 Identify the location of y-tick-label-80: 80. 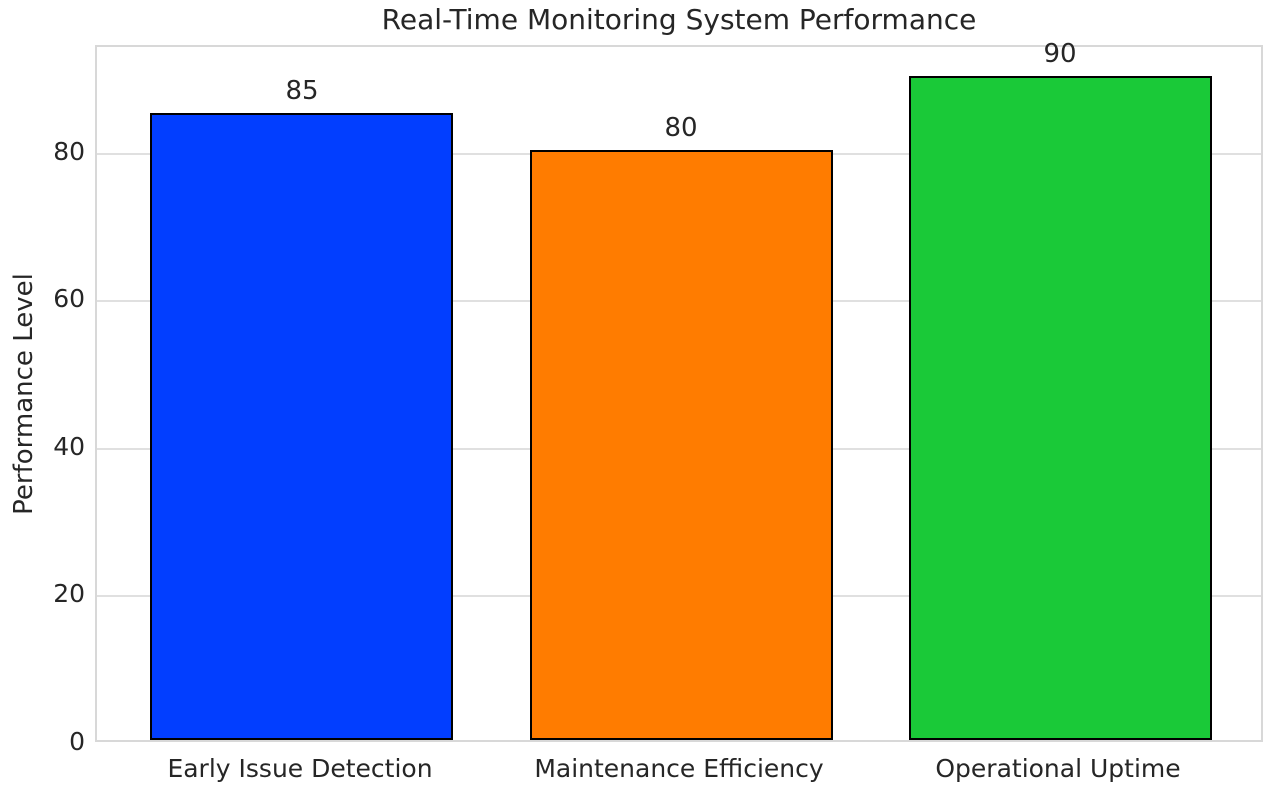
(69, 151).